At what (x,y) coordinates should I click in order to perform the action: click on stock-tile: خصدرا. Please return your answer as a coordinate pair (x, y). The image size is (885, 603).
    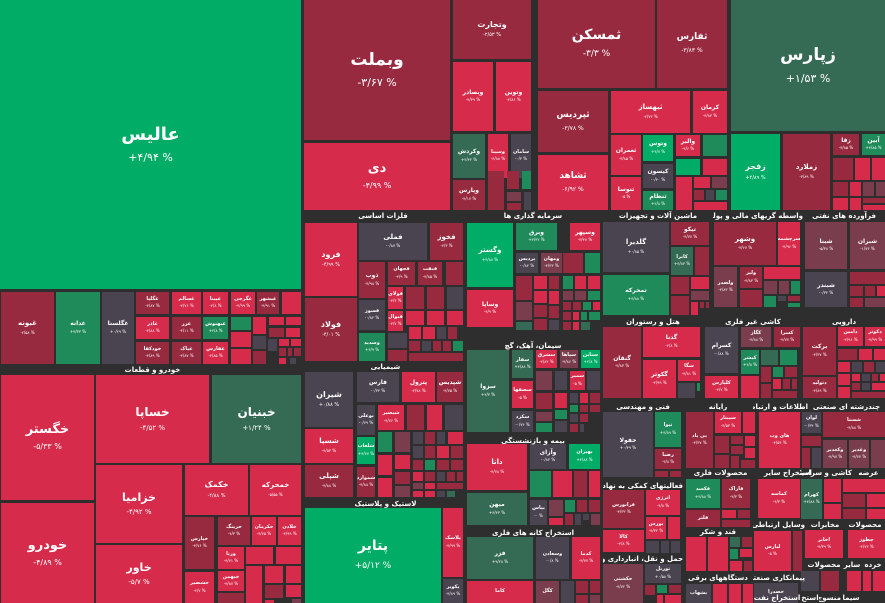
    Looking at the image, I should click on (776, 593).